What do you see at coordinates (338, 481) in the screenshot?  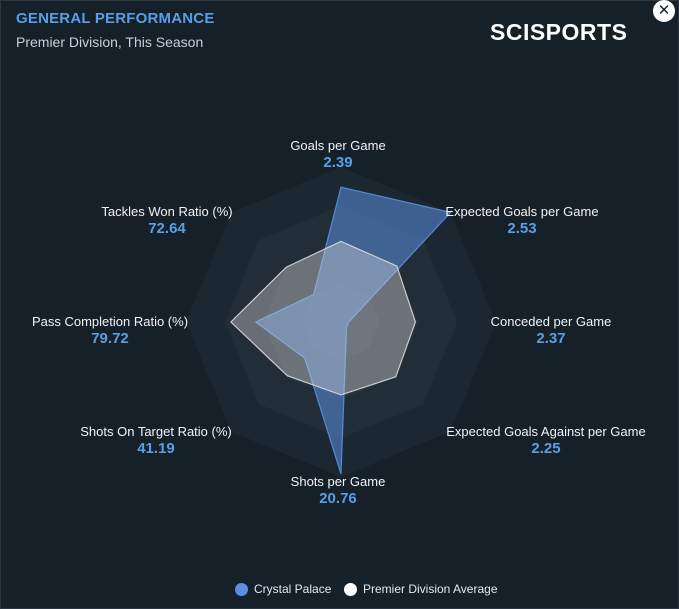 I see `axis-label-4: Shots per Game` at bounding box center [338, 481].